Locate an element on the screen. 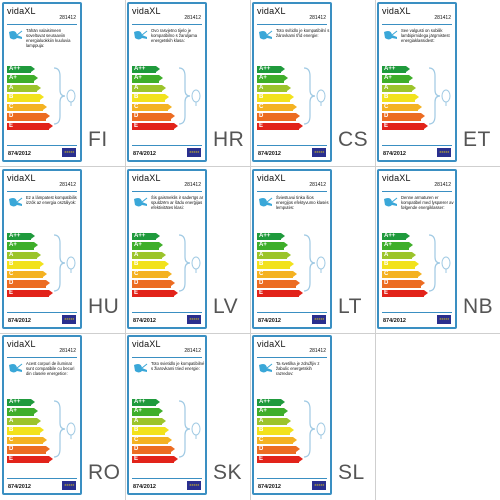  language-code: RO is located at coordinates (104, 472).